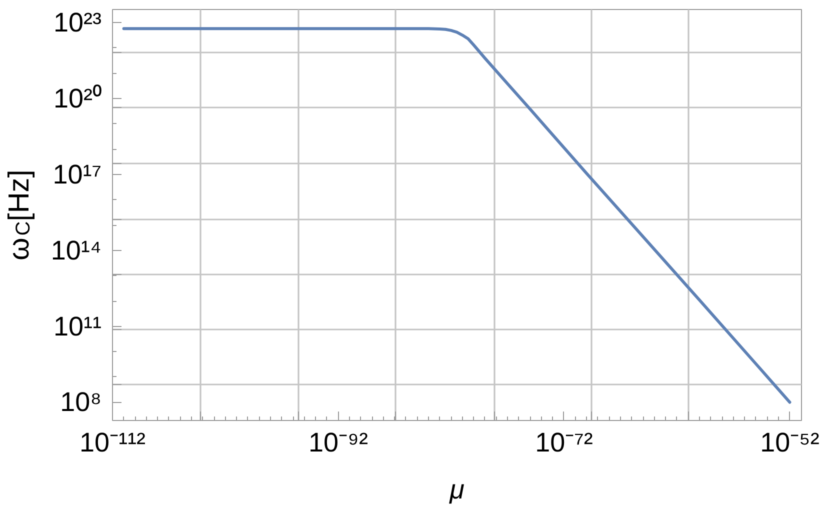 This screenshot has height=511, width=825. I want to click on y-tick-label: 10²⁰, so click(77, 99).